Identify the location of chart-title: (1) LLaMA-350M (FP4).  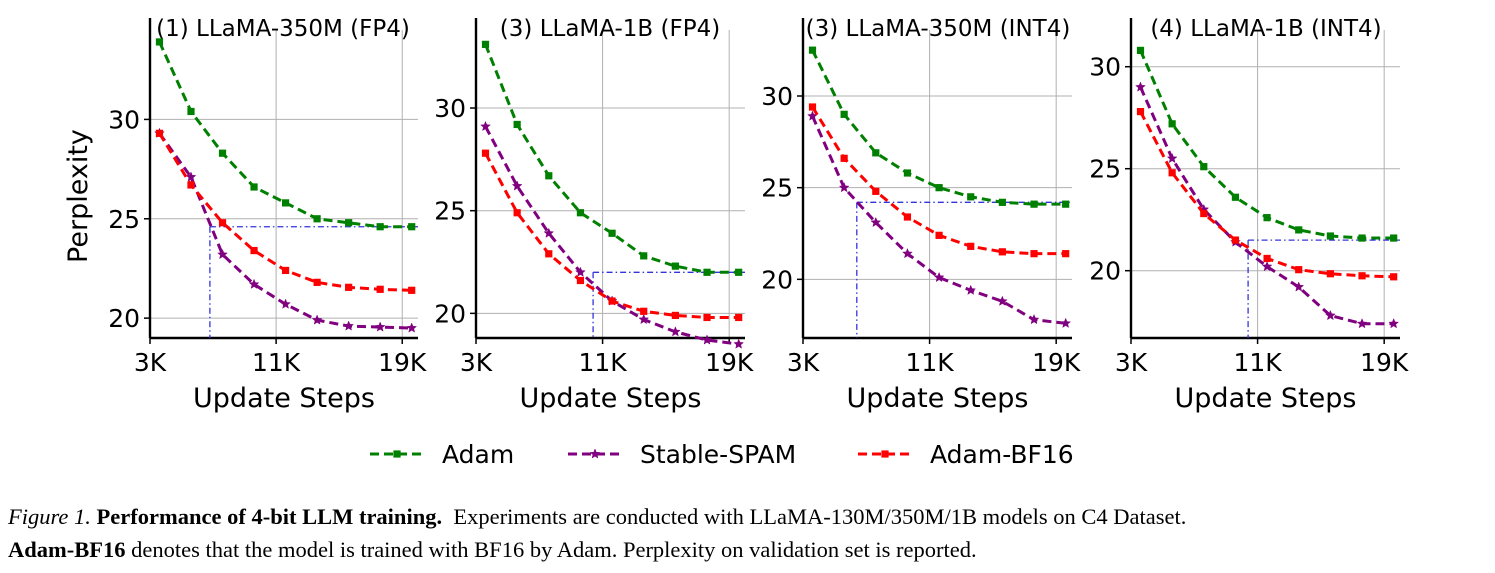
(283, 29).